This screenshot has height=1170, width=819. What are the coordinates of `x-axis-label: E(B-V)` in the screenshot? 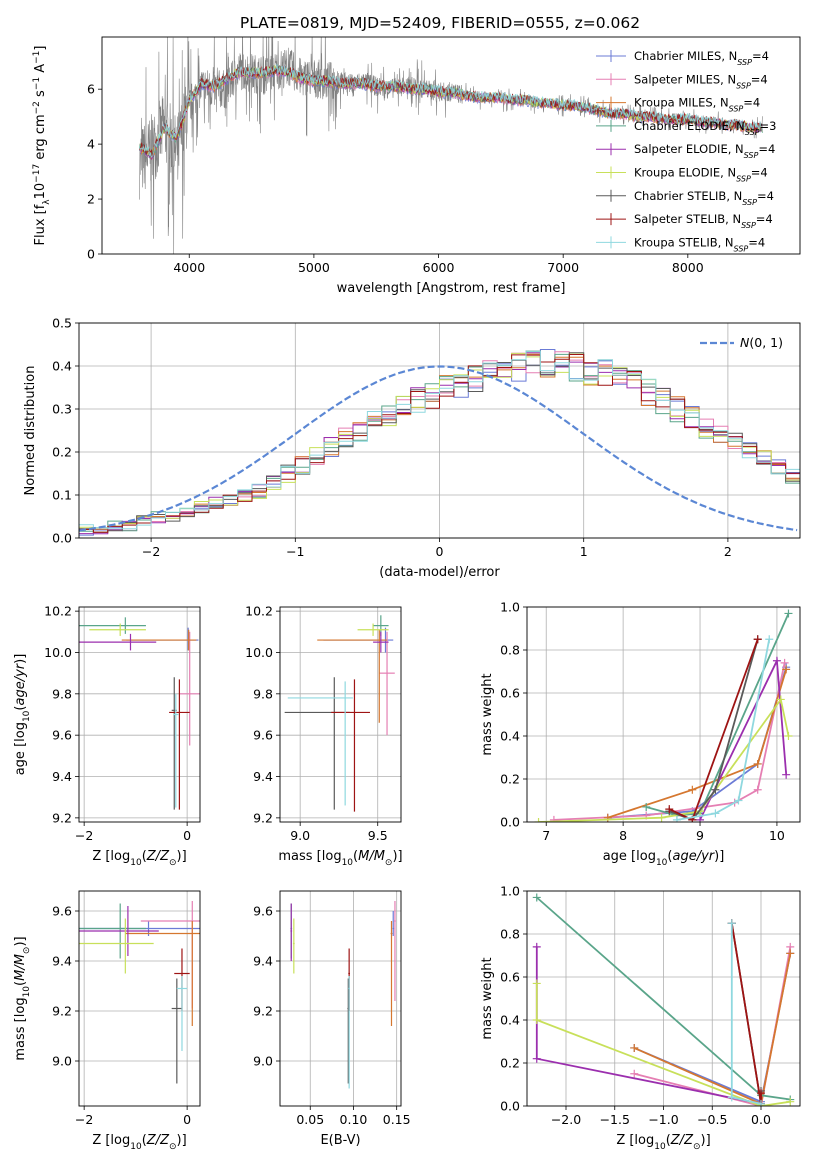 It's located at (340, 1140).